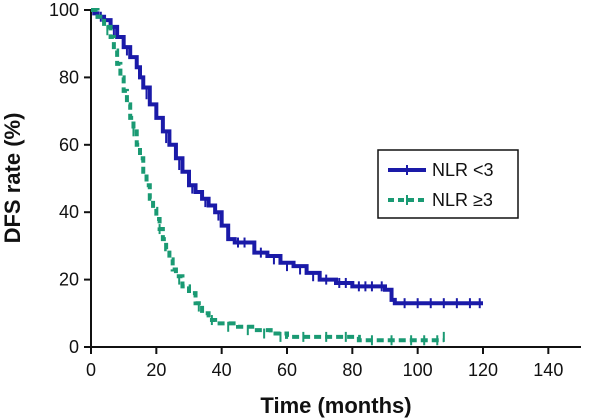 The height and width of the screenshot is (420, 596). I want to click on legend-entry-2: NLR ≥3, so click(440, 200).